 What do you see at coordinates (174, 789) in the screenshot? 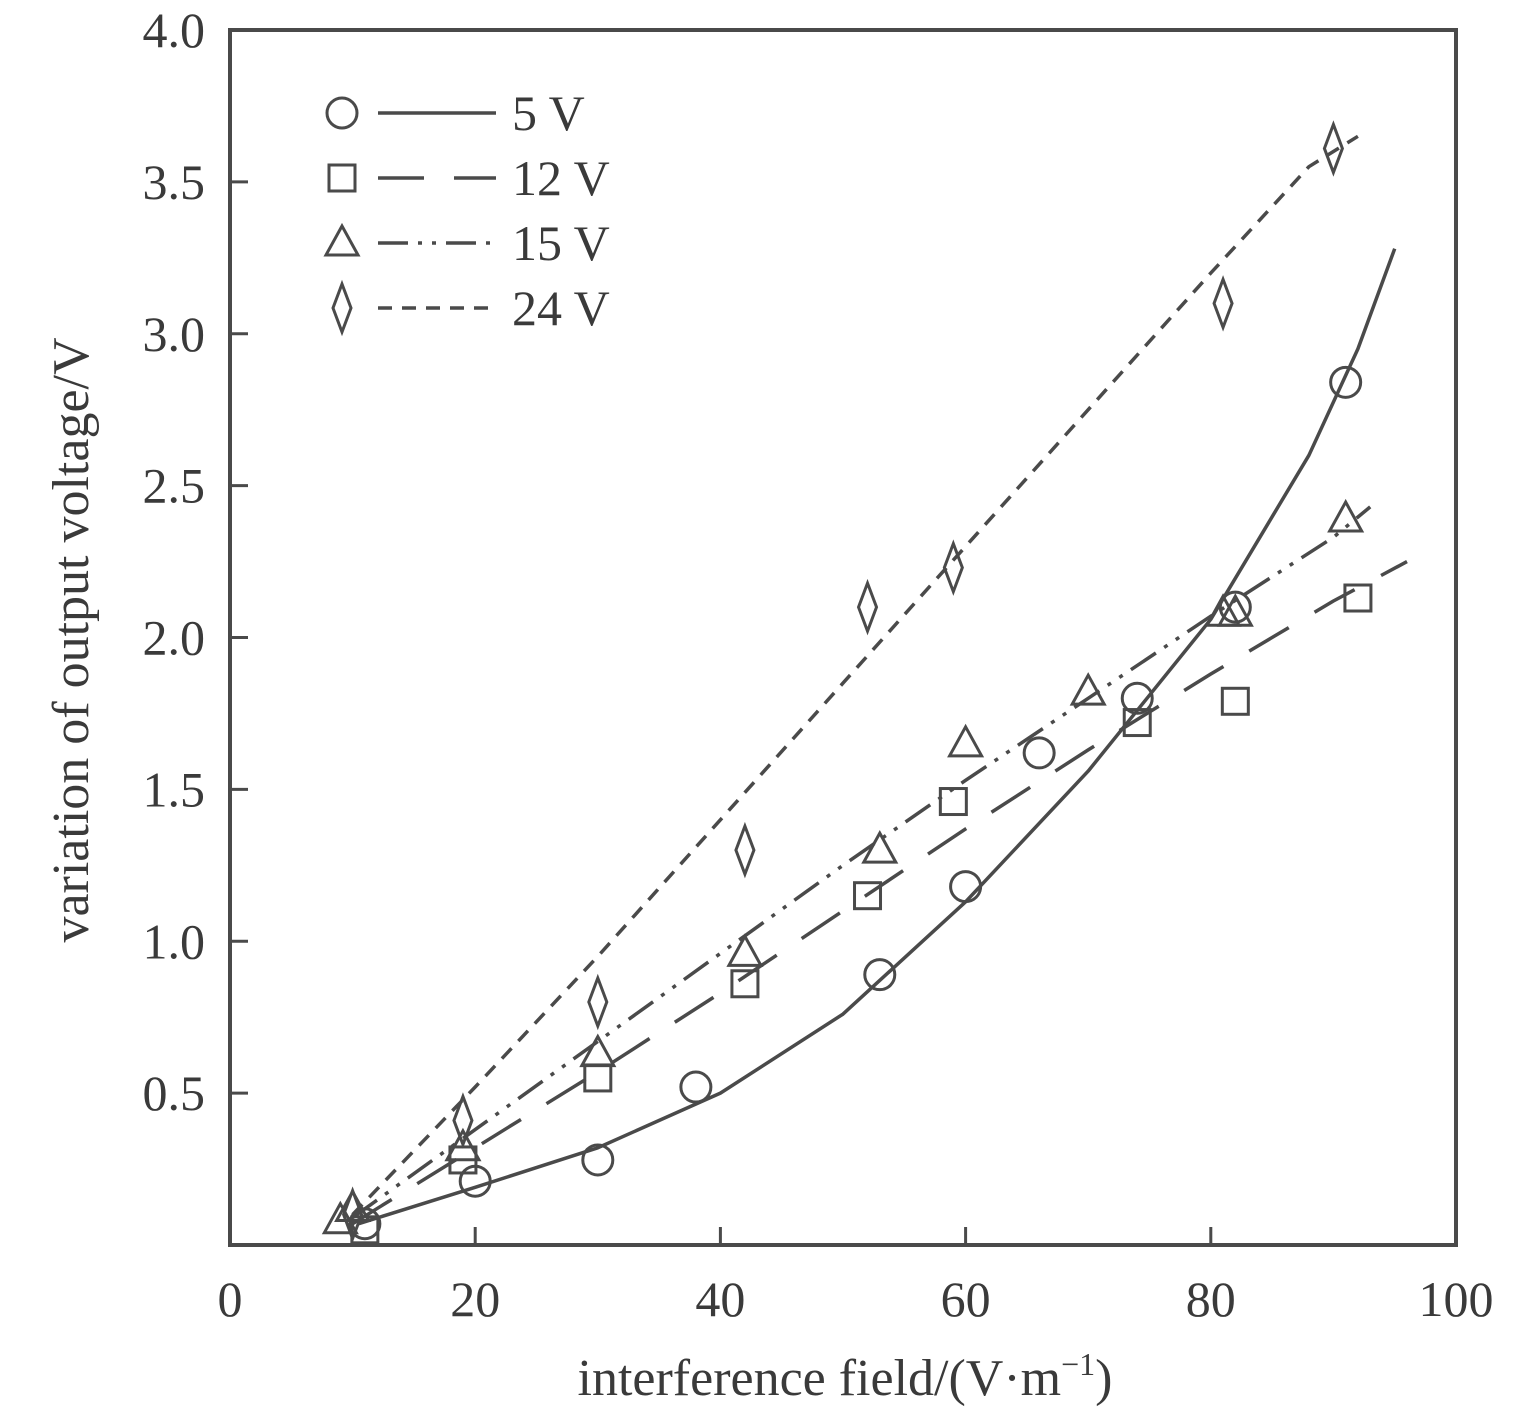
I see `y-tick-label: 1.5` at bounding box center [174, 789].